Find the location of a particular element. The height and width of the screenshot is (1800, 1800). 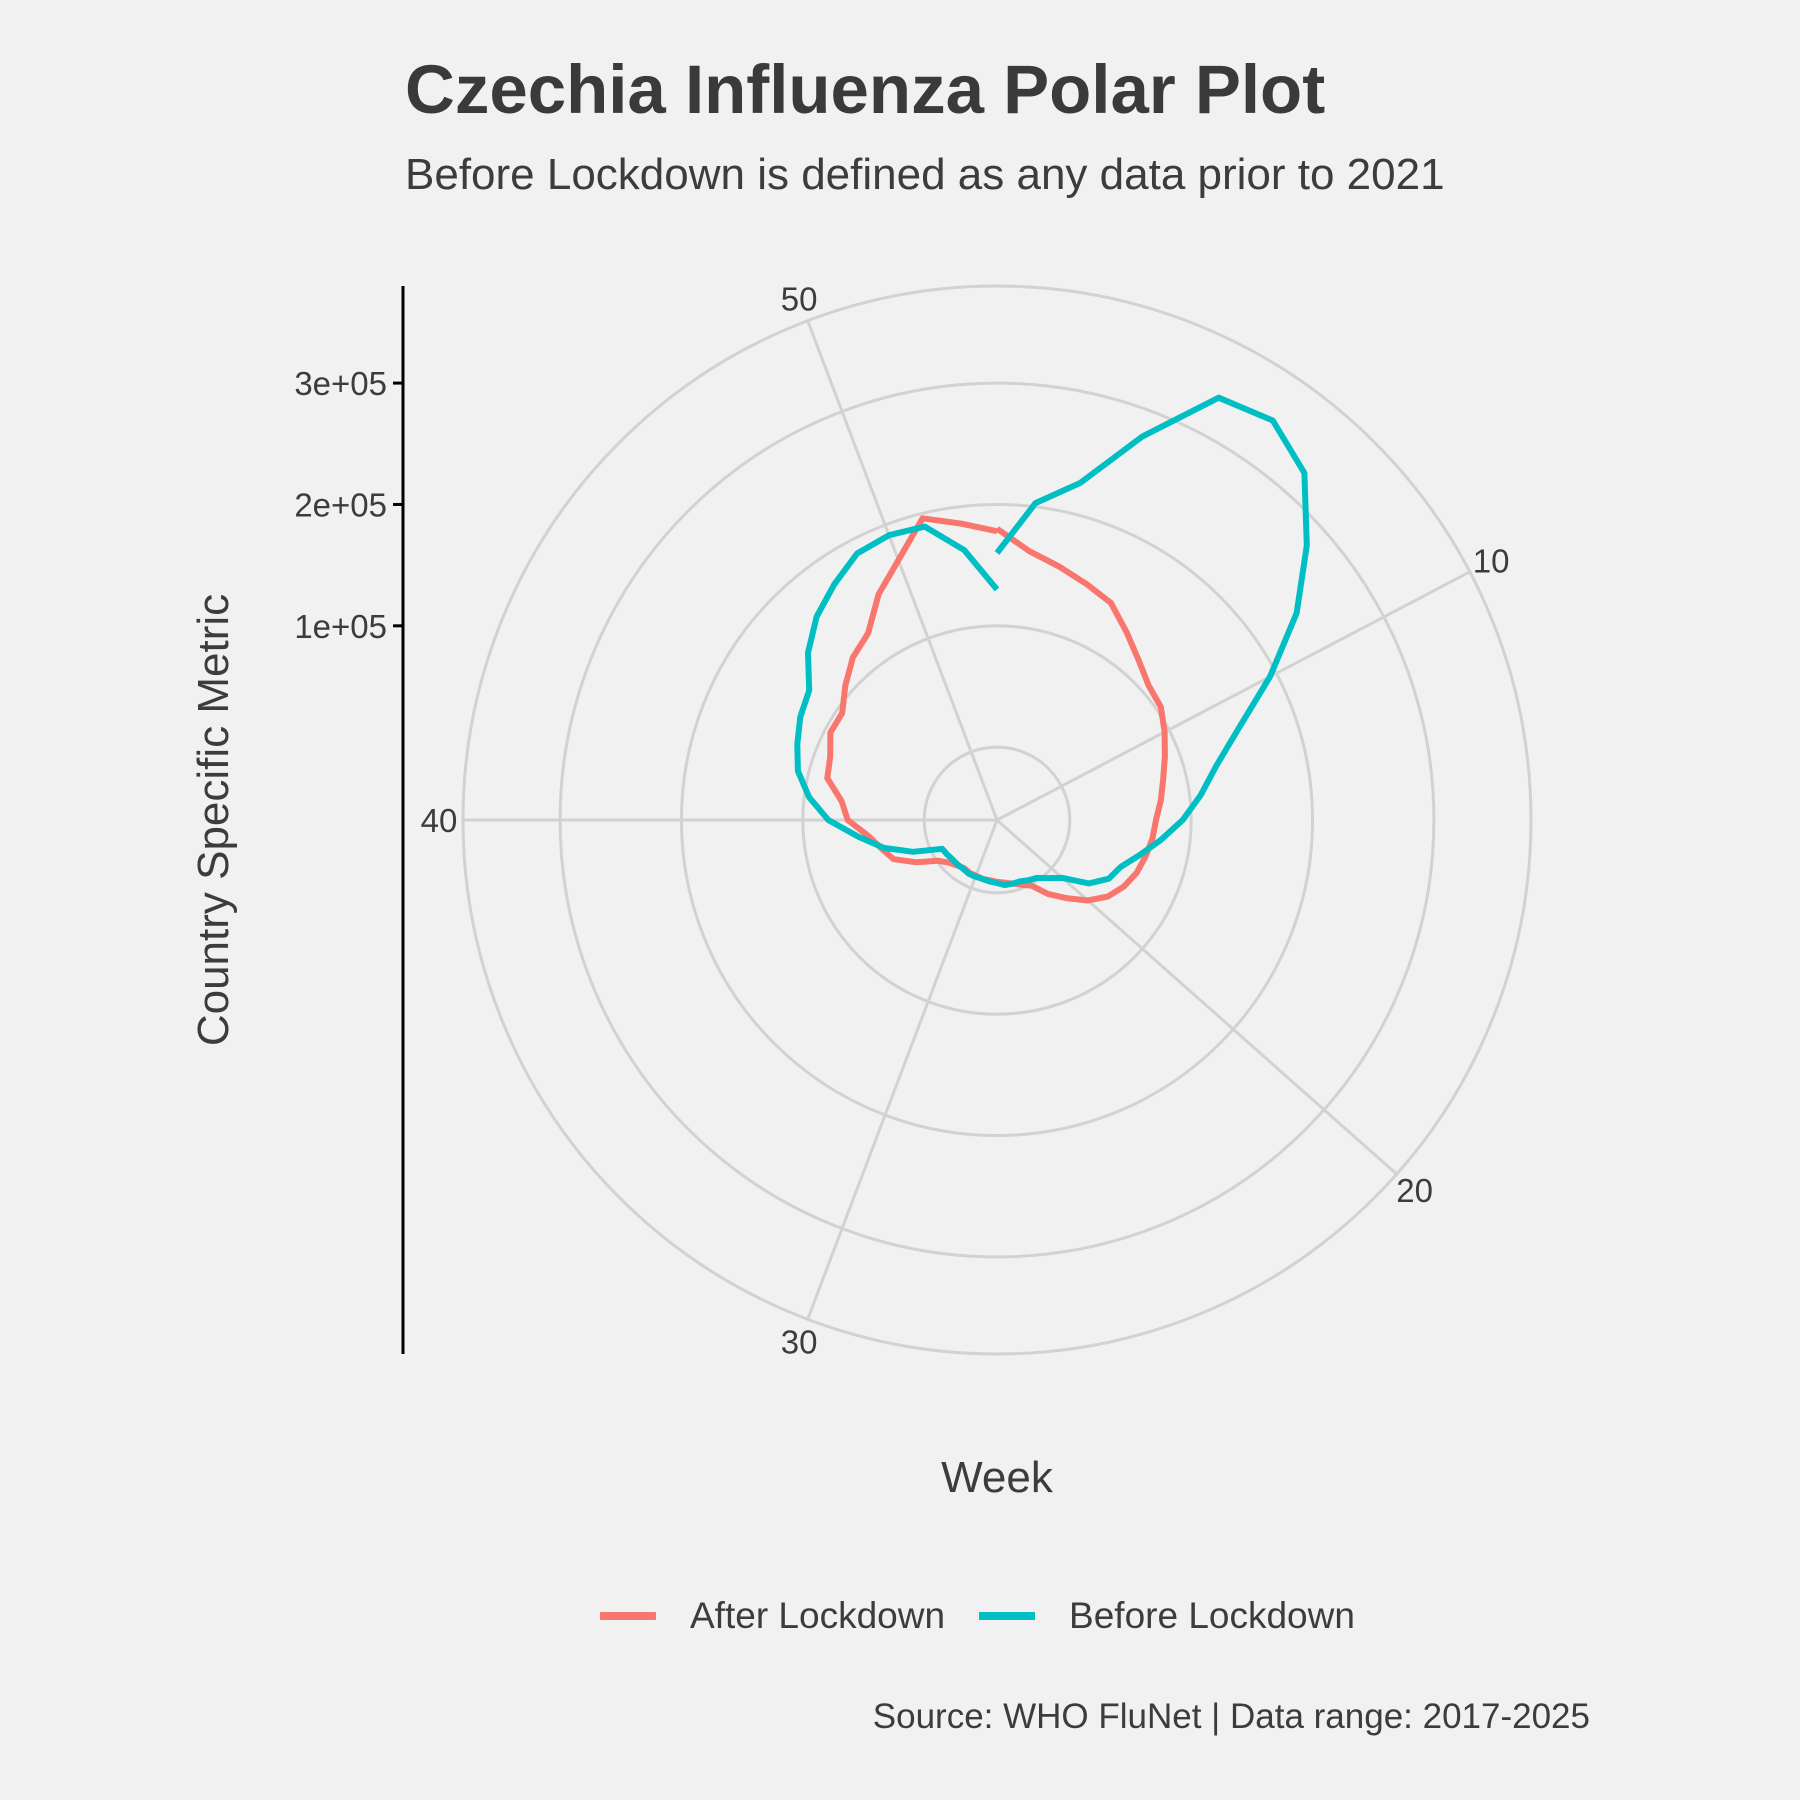

legend-item-after: After Lockdown is located at coordinates (772, 1616).